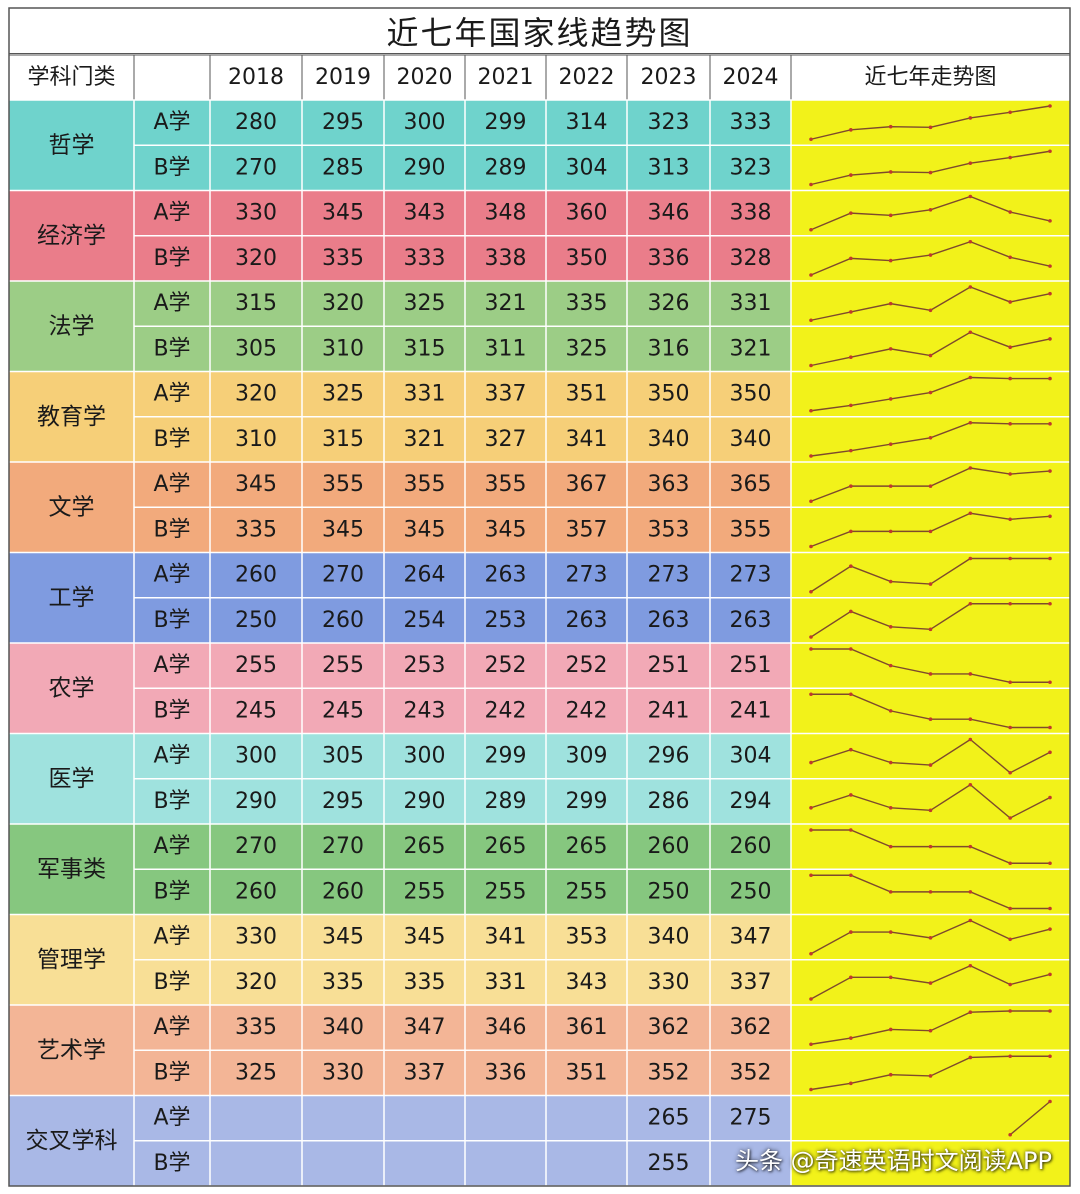 This screenshot has width=1080, height=1194. I want to click on value-cell: 365, so click(751, 484).